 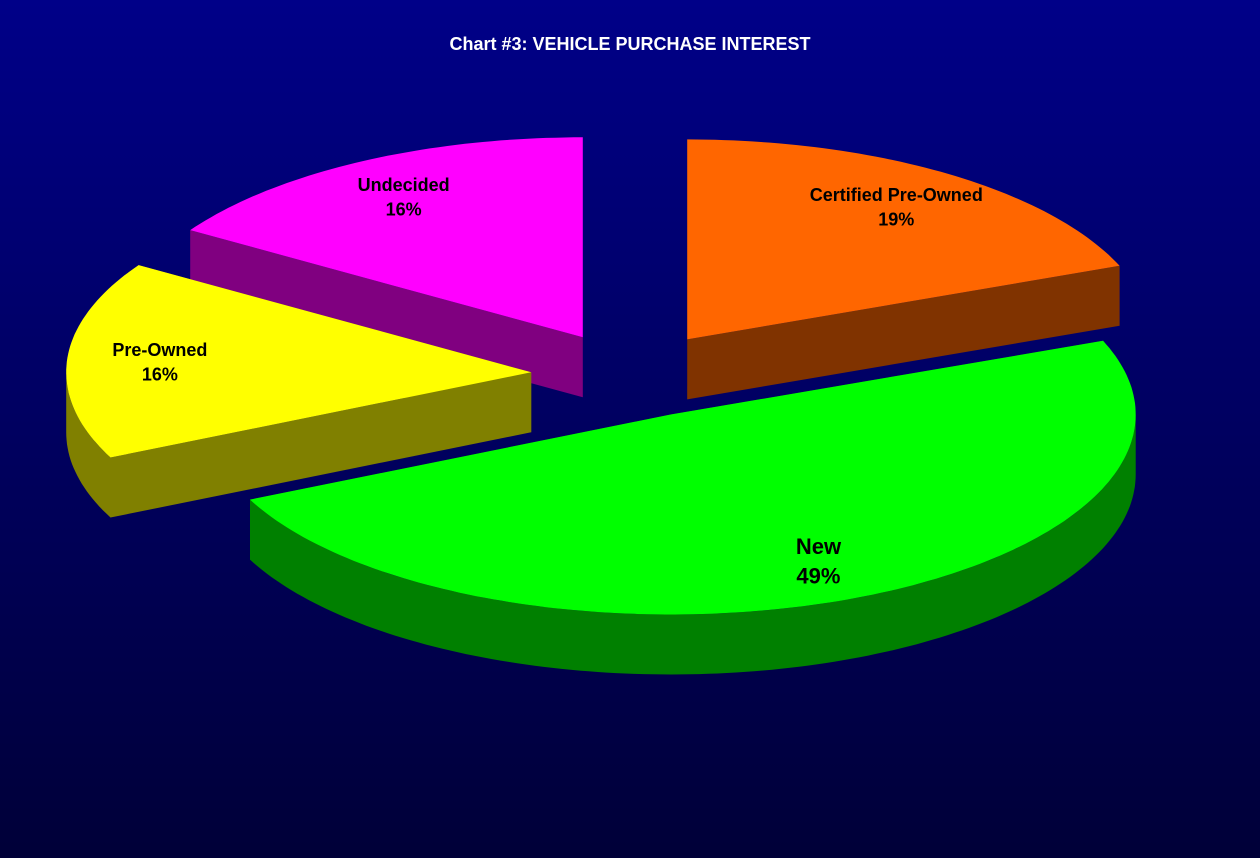 What do you see at coordinates (896, 195) in the screenshot?
I see `slice-label: Certified Pre-Owned` at bounding box center [896, 195].